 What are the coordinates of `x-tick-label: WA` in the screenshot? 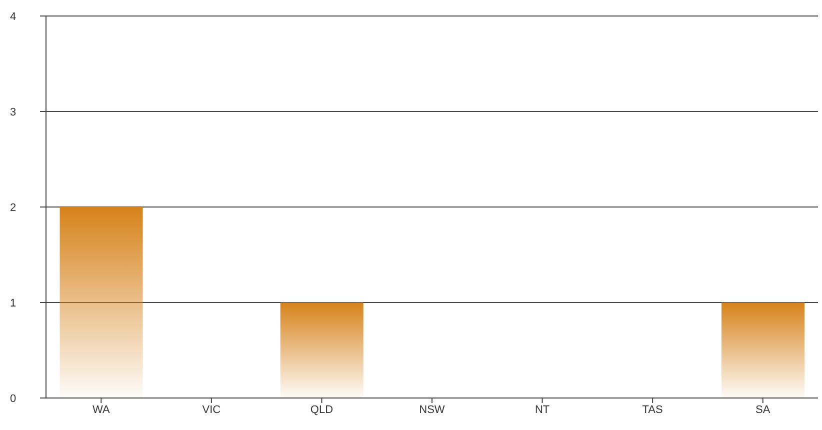 It's located at (101, 410).